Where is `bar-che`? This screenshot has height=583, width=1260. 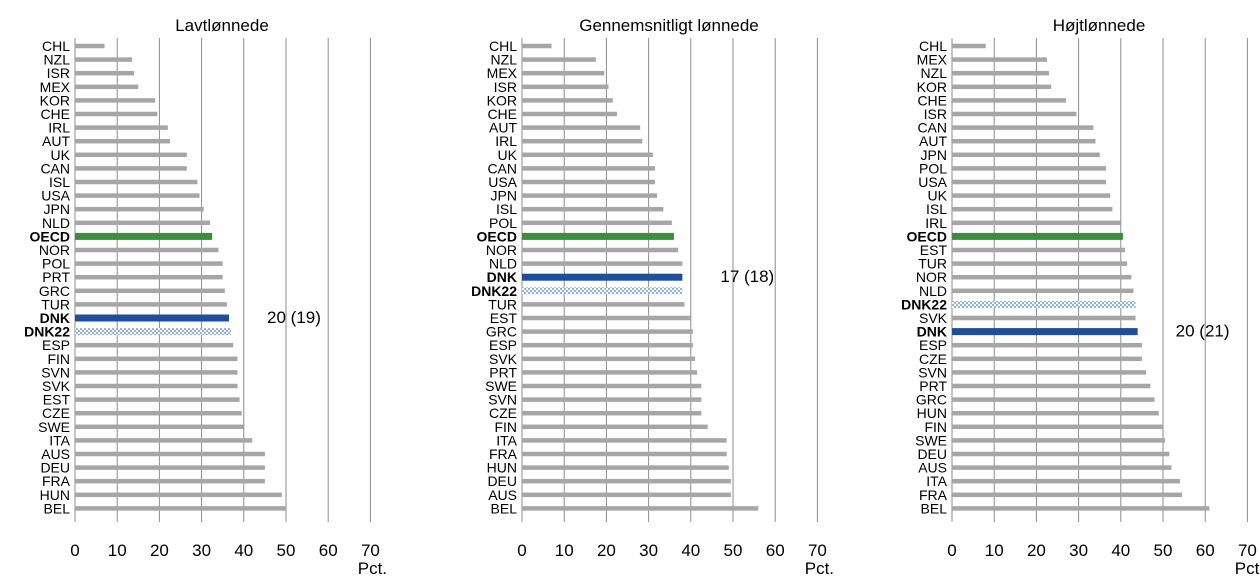
bar-che is located at coordinates (1009, 100).